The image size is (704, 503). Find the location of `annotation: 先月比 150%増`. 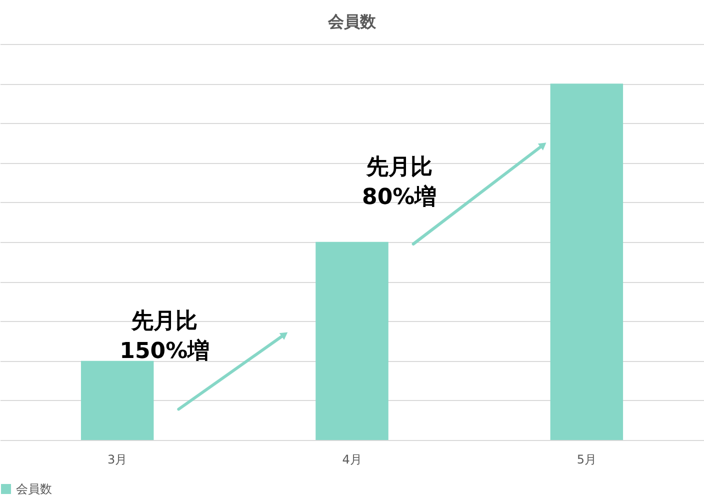

annotation: 先月比 150%増 is located at coordinates (165, 336).